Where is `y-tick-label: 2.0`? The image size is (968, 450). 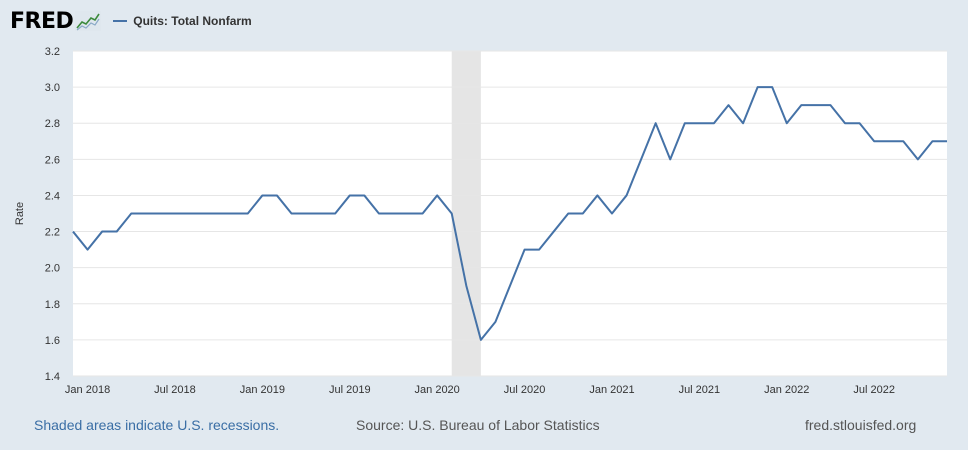 y-tick-label: 2.0 is located at coordinates (52, 269).